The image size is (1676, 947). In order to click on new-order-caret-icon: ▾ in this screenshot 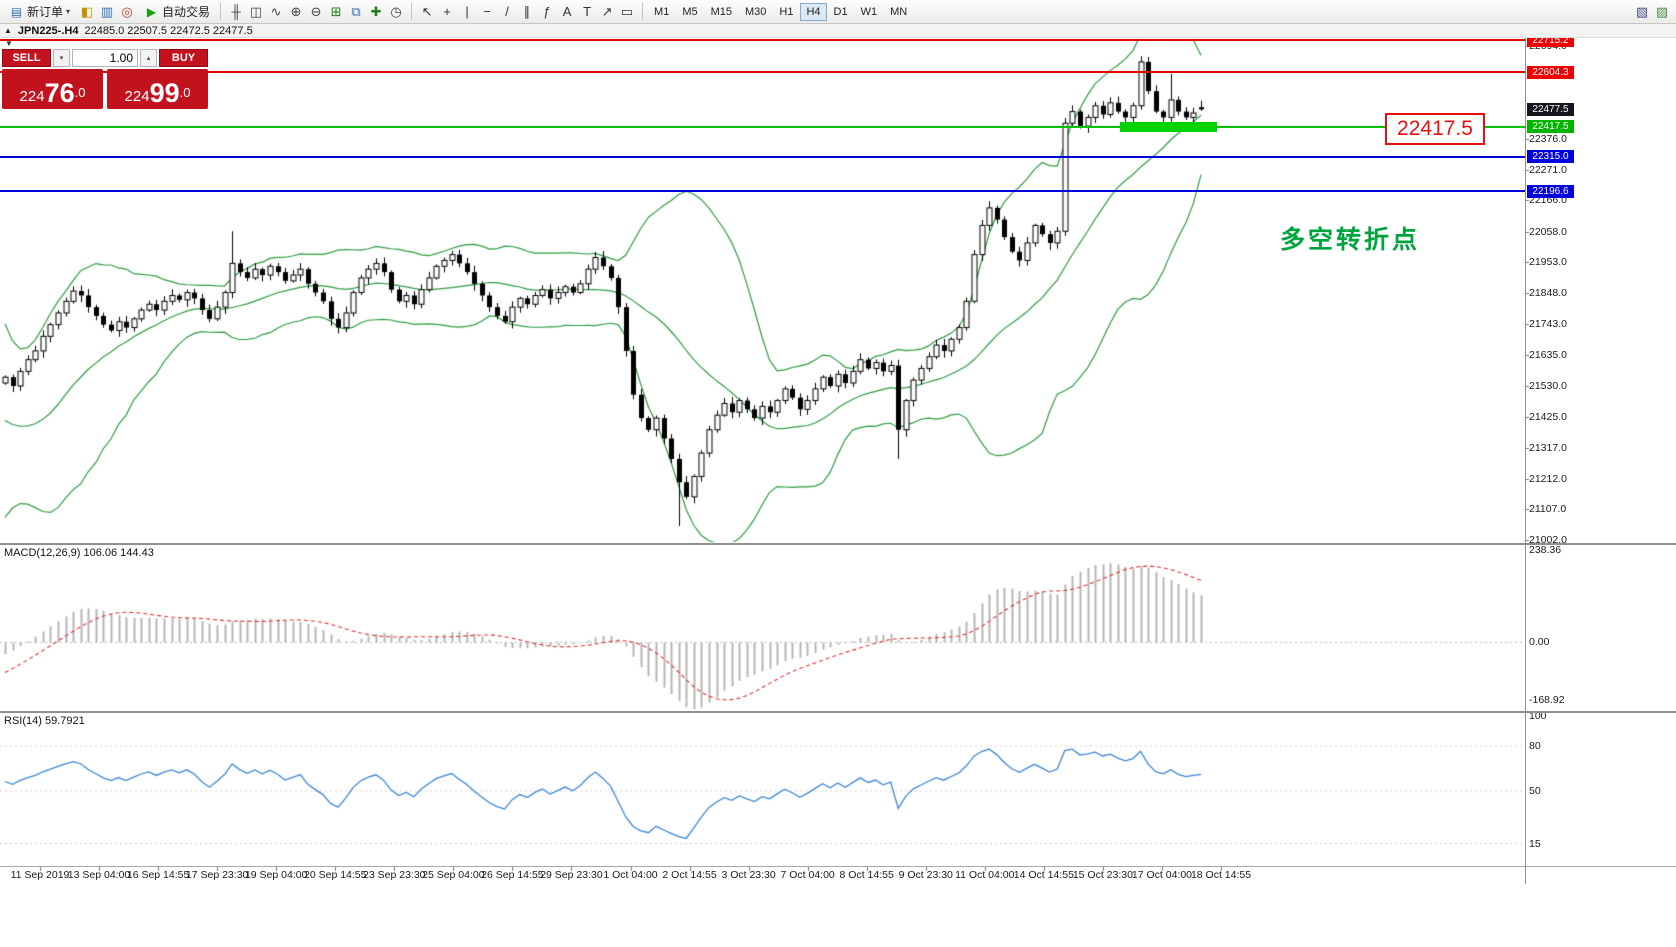, I will do `click(68, 11)`.